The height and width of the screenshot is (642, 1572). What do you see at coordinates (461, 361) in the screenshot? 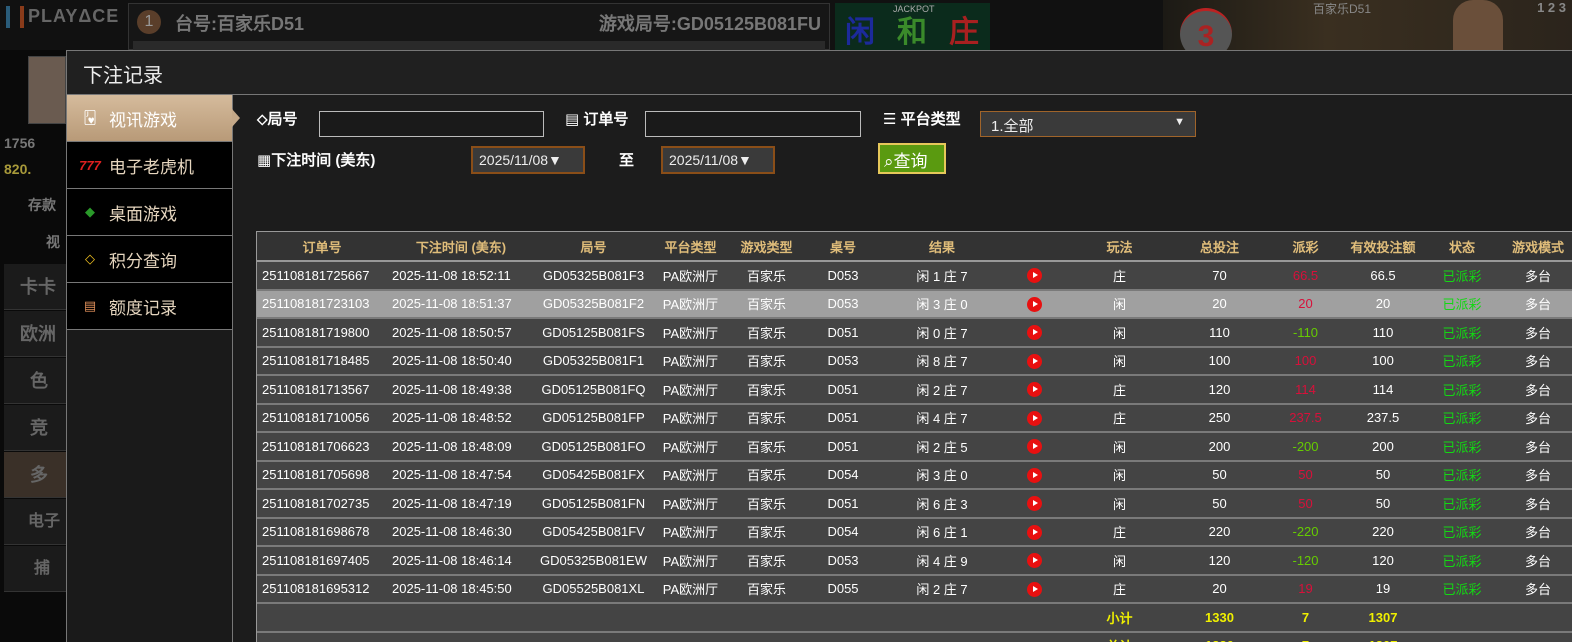
I see `bet-time-cell: 2025-11-08 18:50:40` at bounding box center [461, 361].